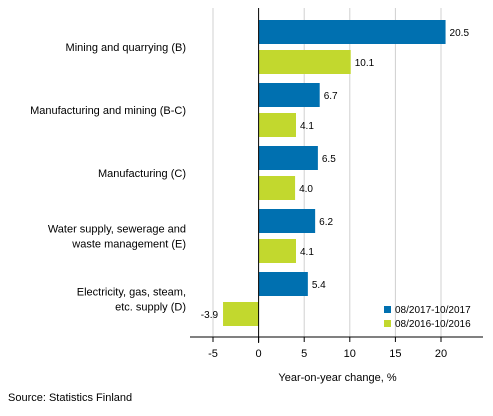 The height and width of the screenshot is (416, 493). I want to click on category-label: Manufacturing (C), so click(142, 174).